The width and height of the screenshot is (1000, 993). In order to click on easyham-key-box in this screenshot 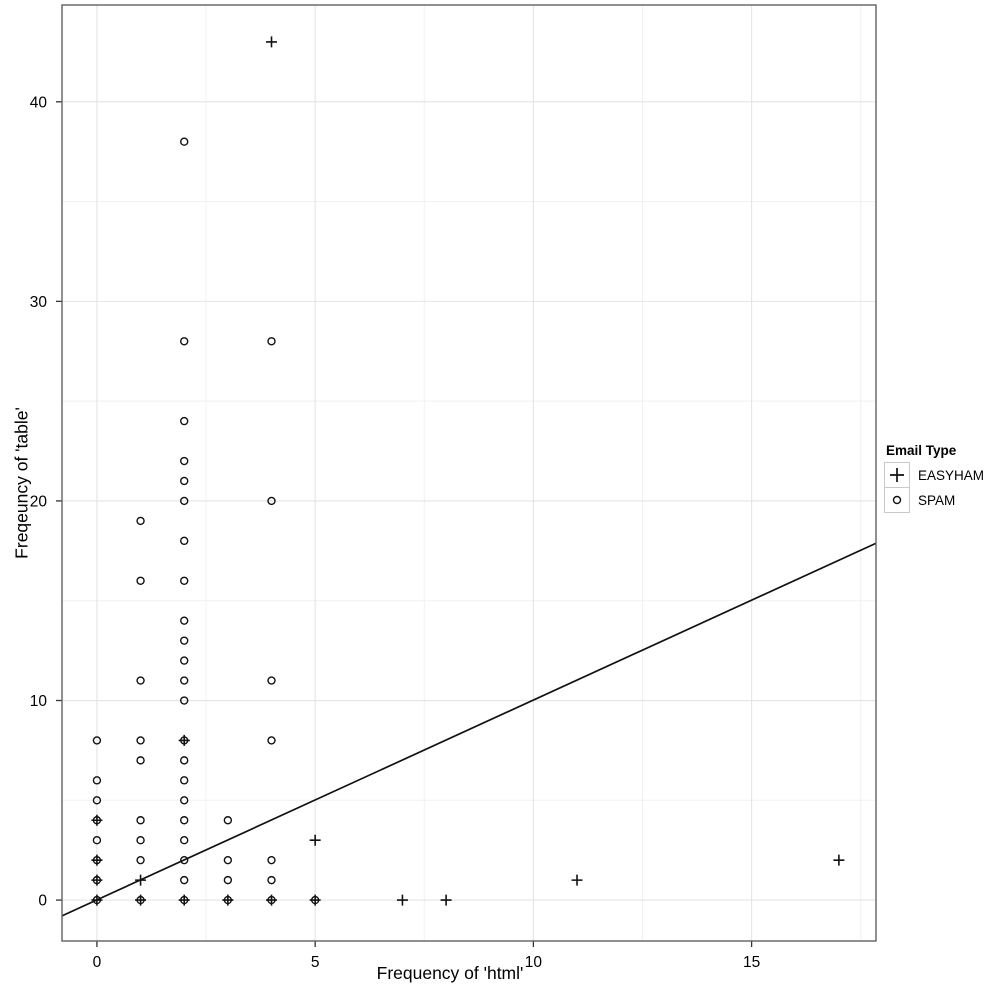, I will do `click(897, 475)`.